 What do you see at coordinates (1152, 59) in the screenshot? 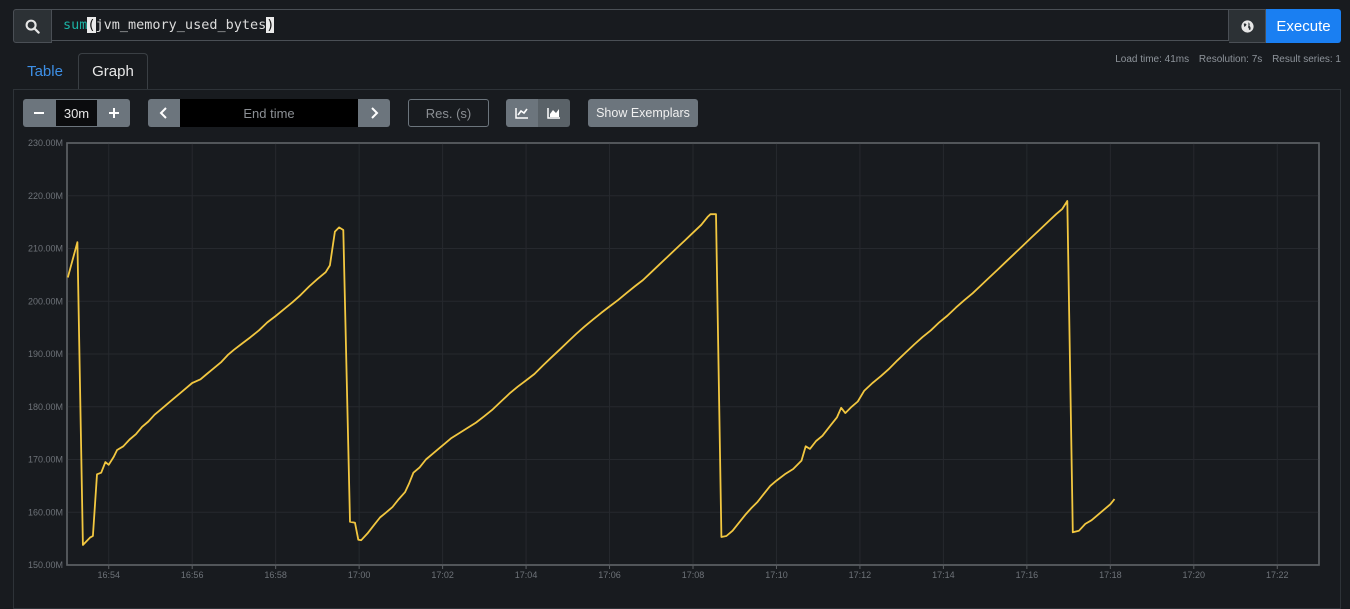
I see `load-time: Load time: 41ms` at bounding box center [1152, 59].